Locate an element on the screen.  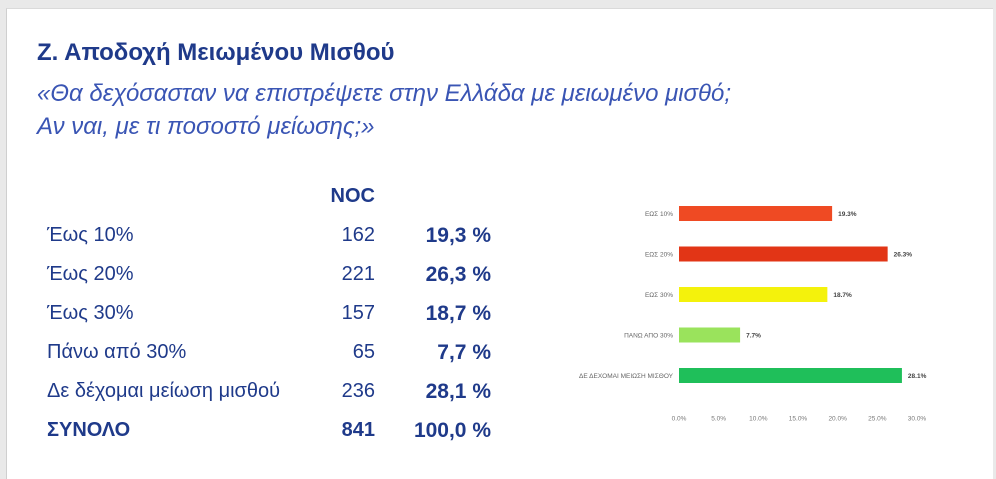
row-count: 65 is located at coordinates (363, 352).